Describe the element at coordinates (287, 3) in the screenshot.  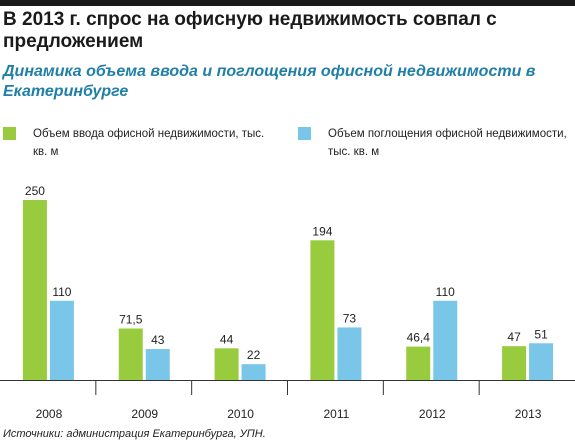
I see `top-rule` at that location.